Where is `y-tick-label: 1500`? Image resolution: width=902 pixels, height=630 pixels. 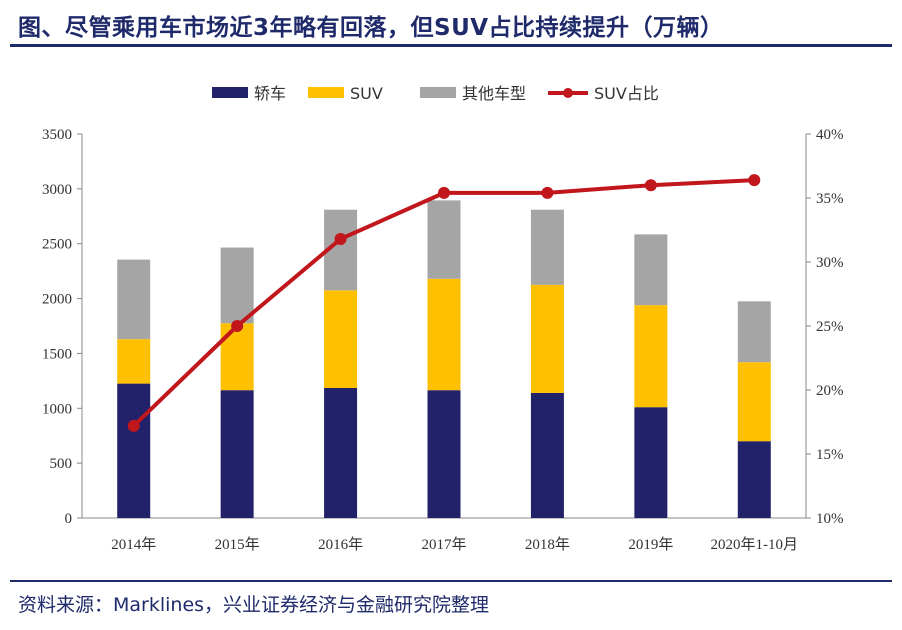 y-tick-label: 1500 is located at coordinates (57, 354).